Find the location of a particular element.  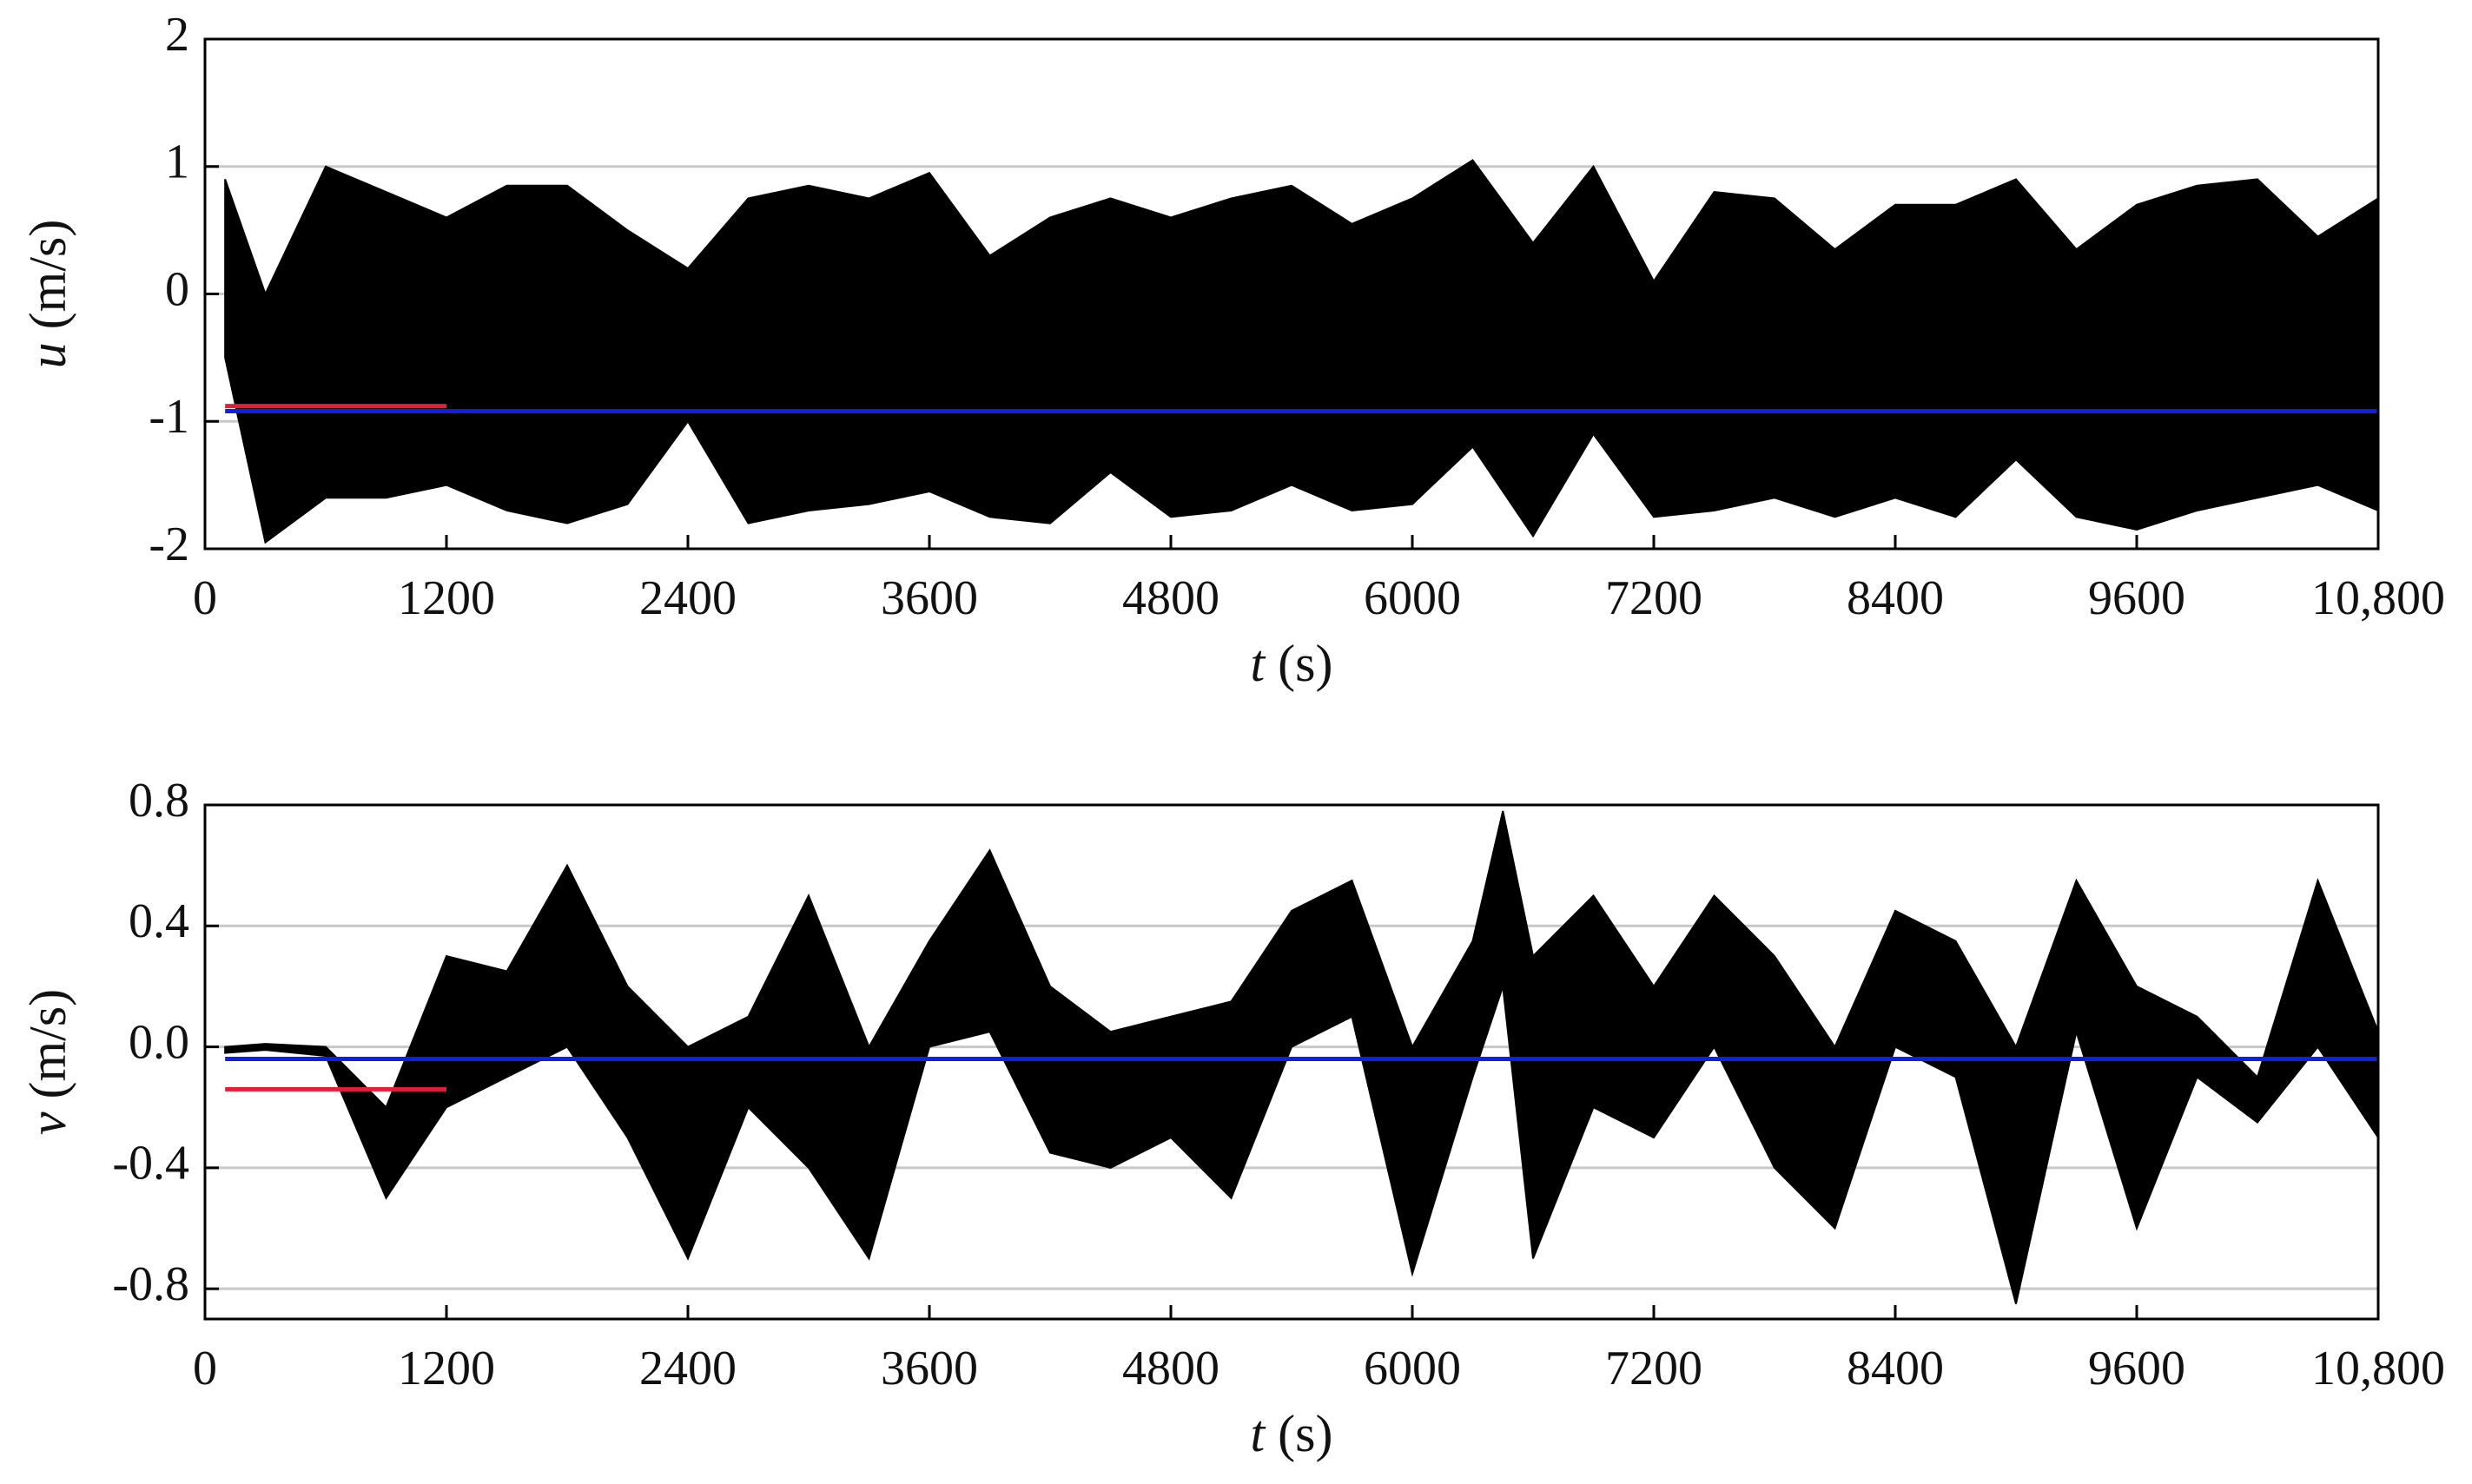

y-tick-label: 0 is located at coordinates (177, 289).